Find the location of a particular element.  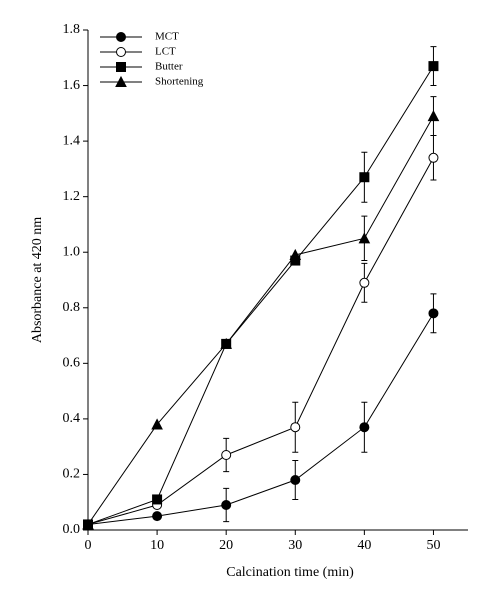

x-tick-label: 0 is located at coordinates (88, 545).